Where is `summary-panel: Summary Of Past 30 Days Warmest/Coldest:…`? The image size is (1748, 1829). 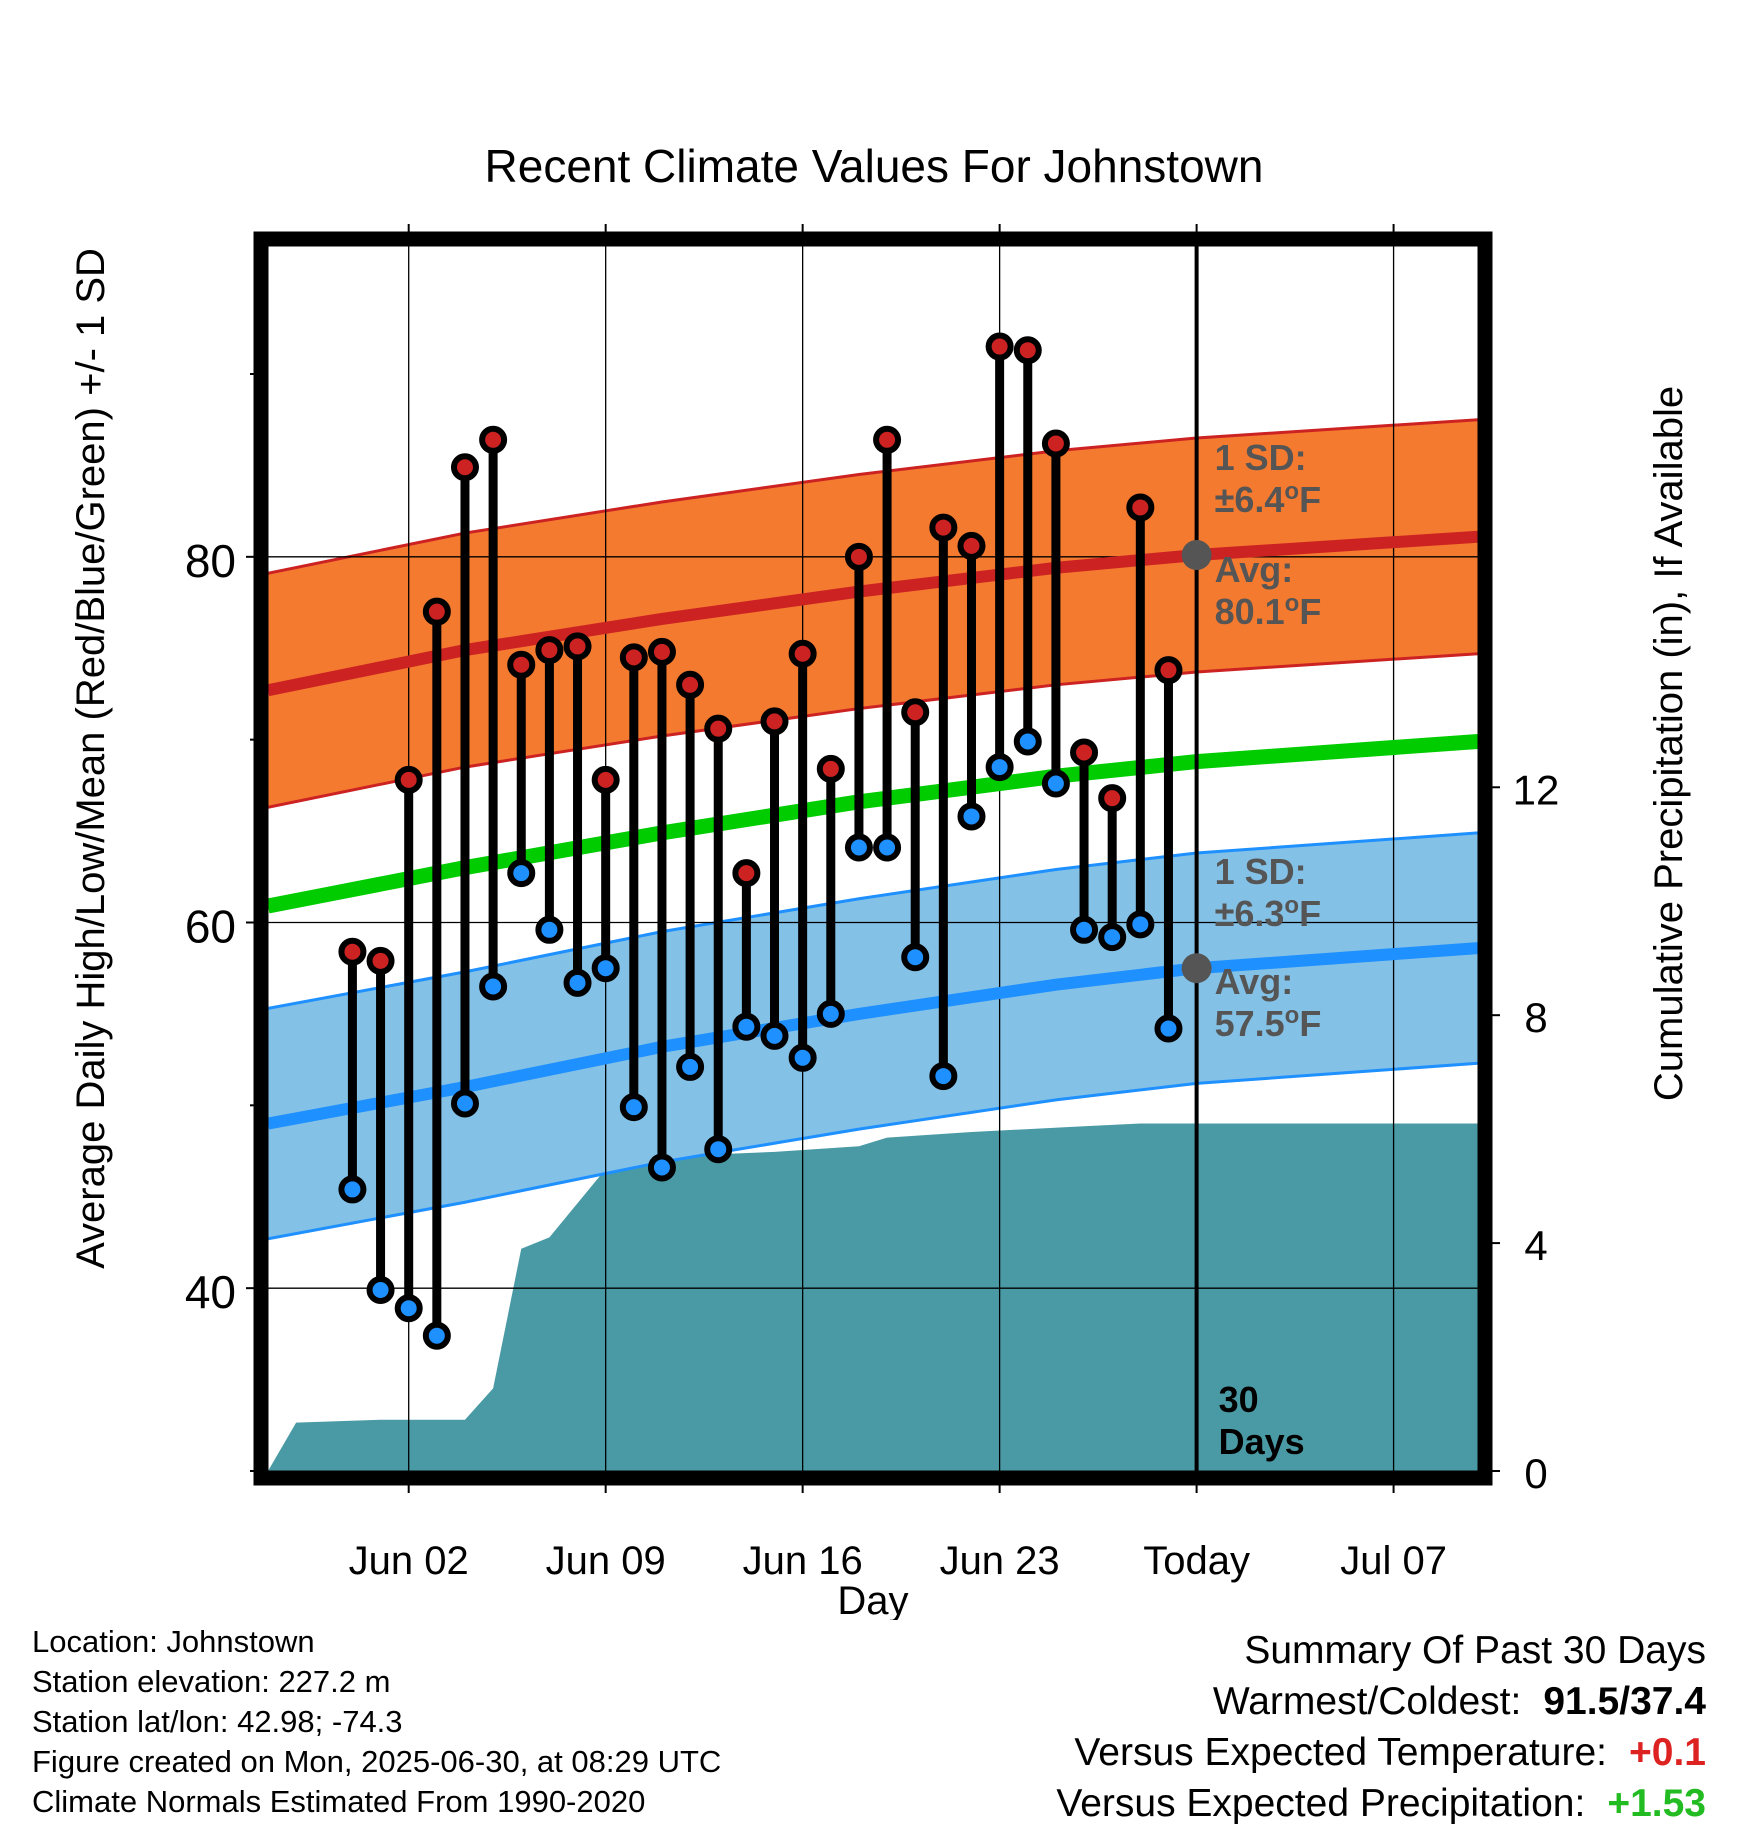
summary-panel: Summary Of Past 30 Days Warmest/Coldest:… is located at coordinates (1381, 1727).